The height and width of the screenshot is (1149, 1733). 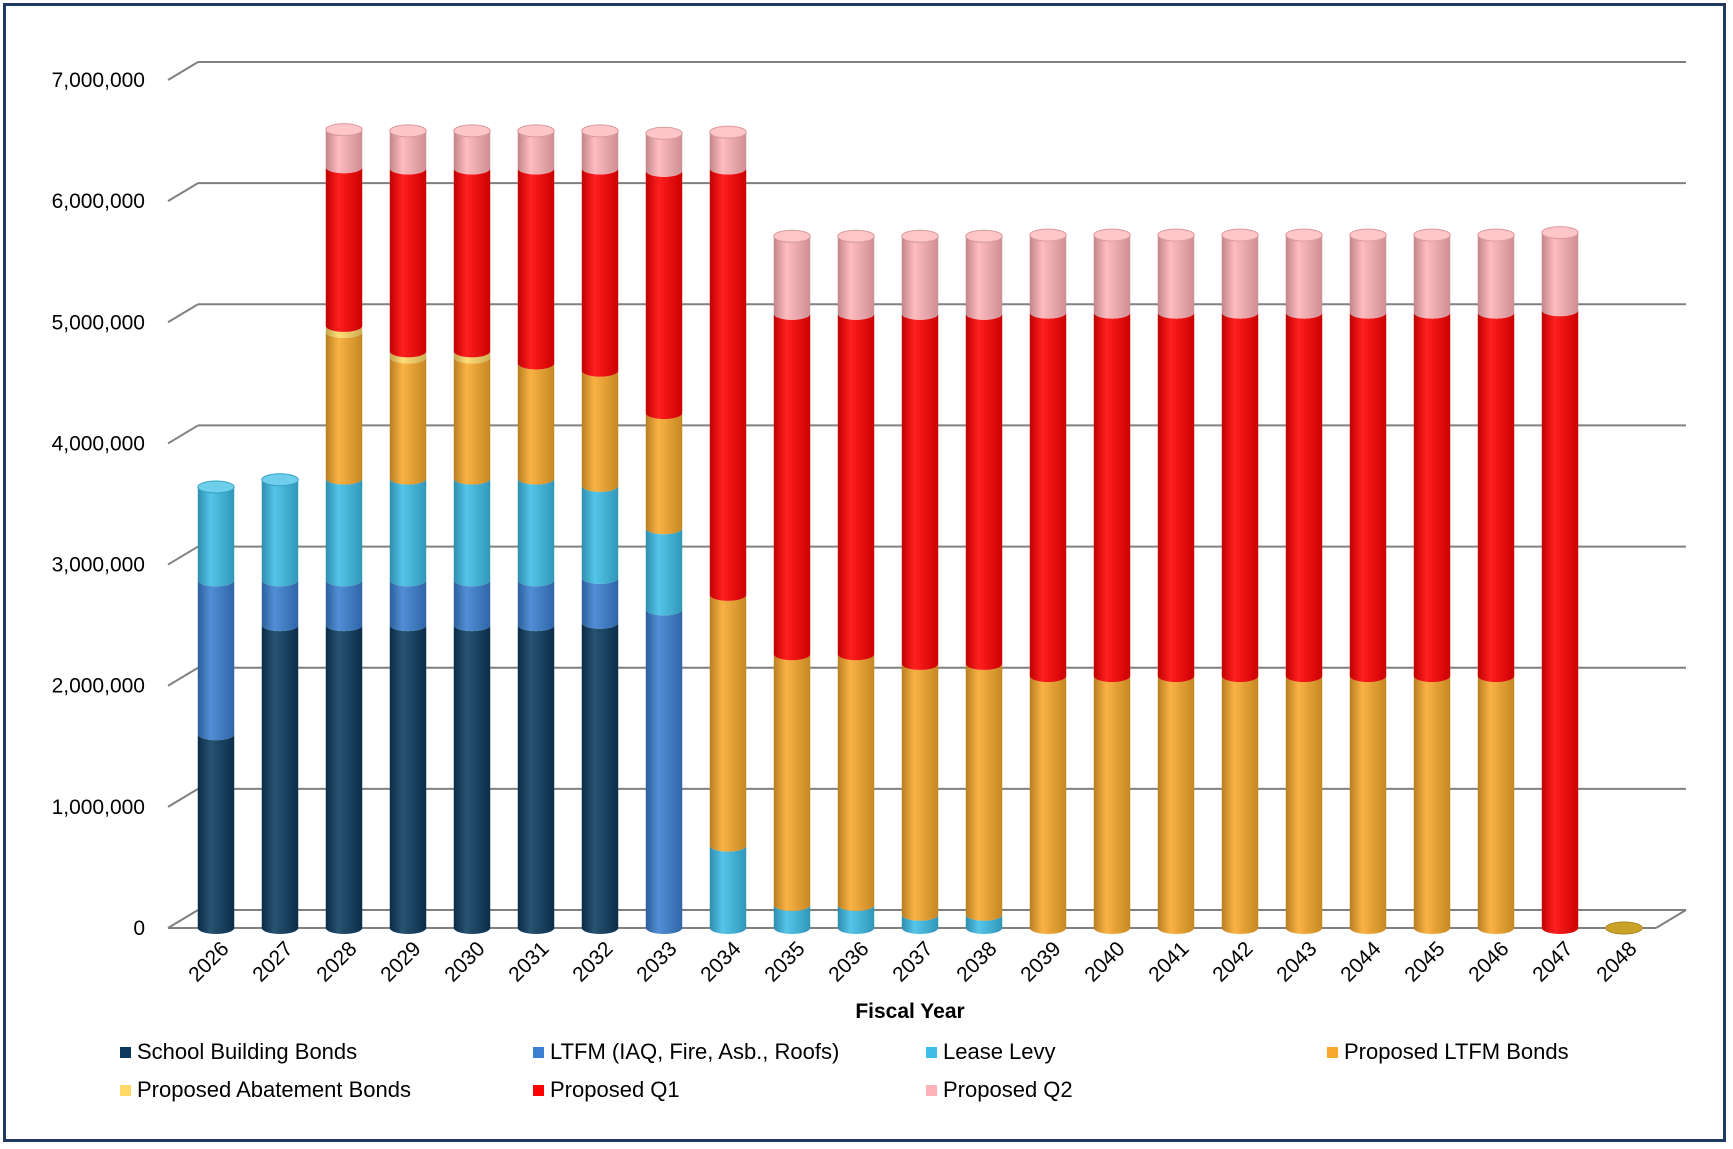 I want to click on x-tick-label: 2035, so click(x=784, y=961).